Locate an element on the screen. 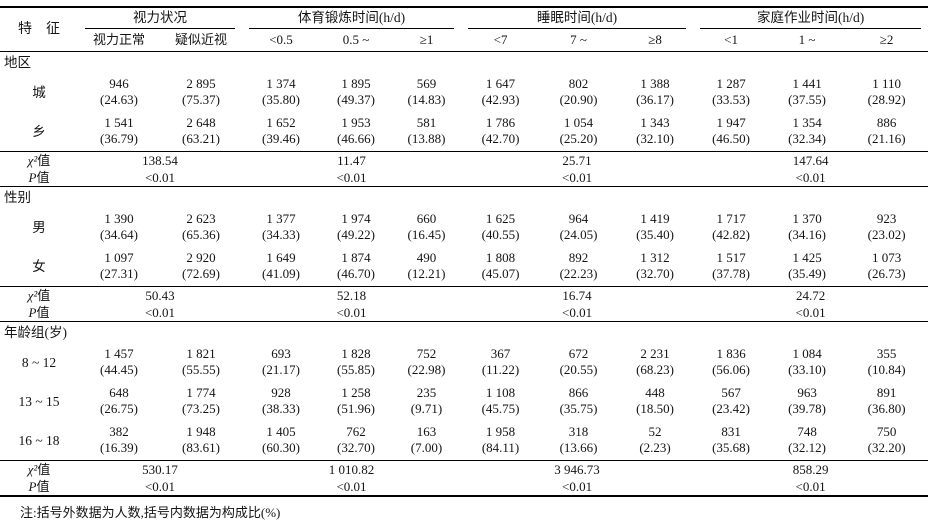 This screenshot has height=521, width=928. data-cell: 163 (7.00) is located at coordinates (426, 441).